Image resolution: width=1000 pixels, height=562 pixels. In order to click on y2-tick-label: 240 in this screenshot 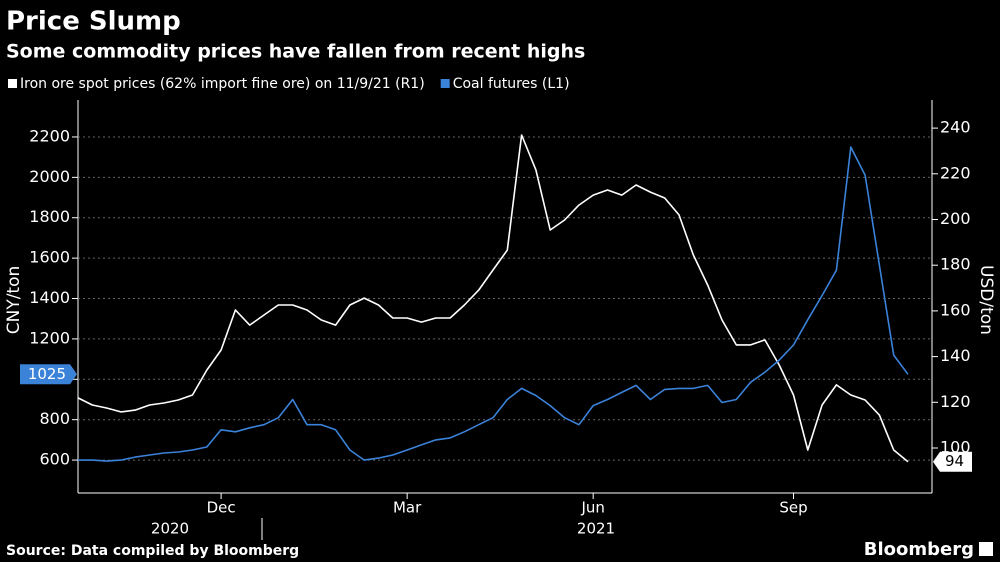, I will do `click(955, 127)`.